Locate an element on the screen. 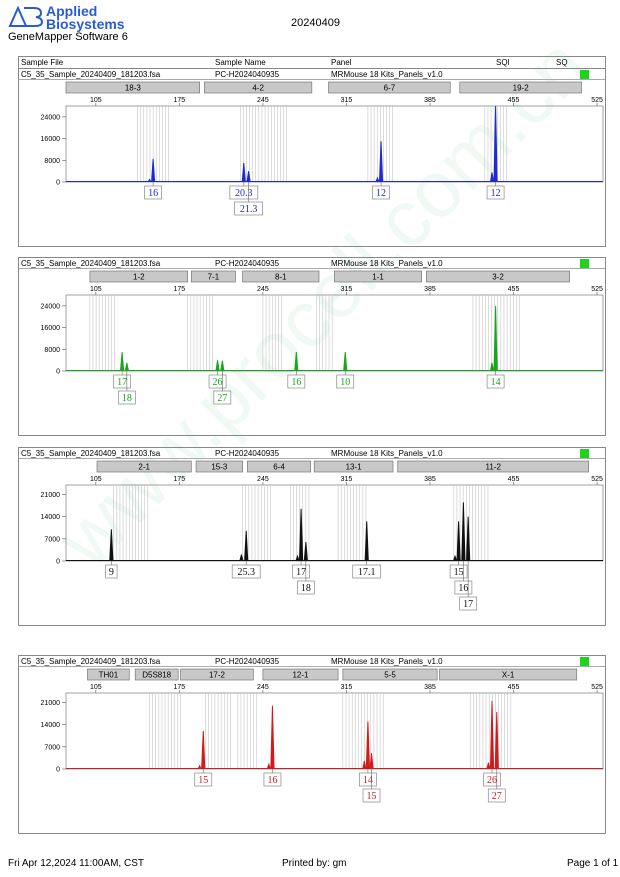 This screenshot has width=620, height=877. marker-label: 1-2 is located at coordinates (139, 277).